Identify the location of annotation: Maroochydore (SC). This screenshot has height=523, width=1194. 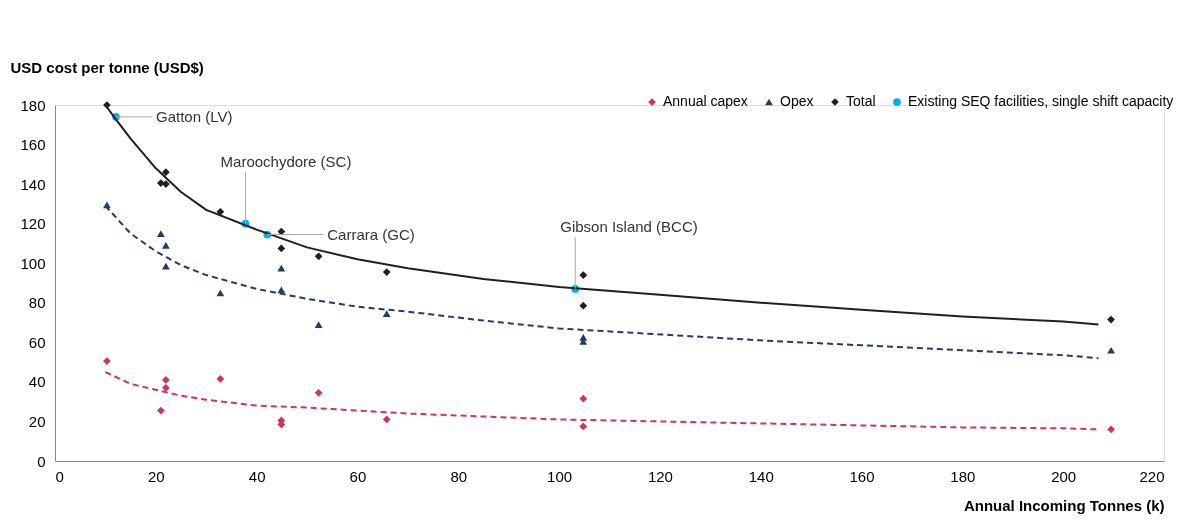
(286, 161).